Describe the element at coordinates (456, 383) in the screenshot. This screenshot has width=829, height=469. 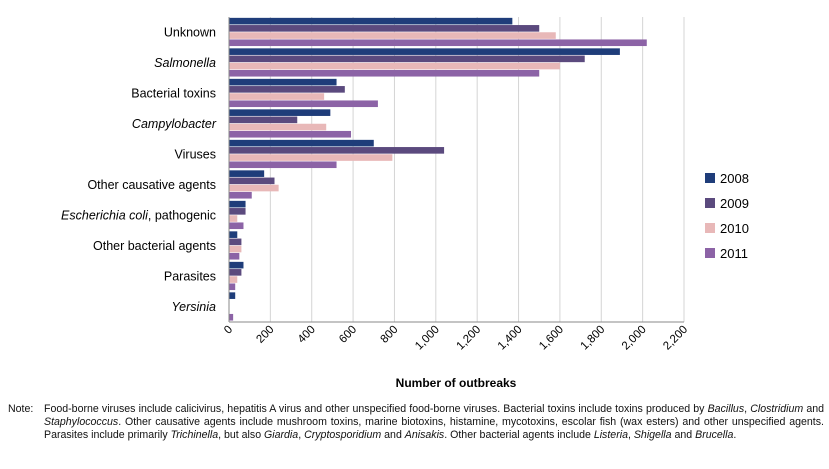
I see `chart-x-axis-title: Number of outbreaks` at that location.